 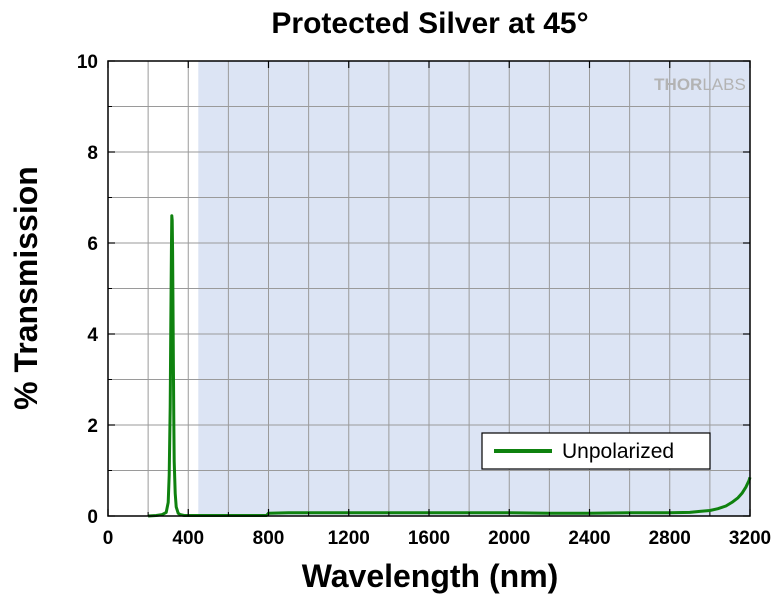 I want to click on x-tick-label: 0, so click(x=108, y=538).